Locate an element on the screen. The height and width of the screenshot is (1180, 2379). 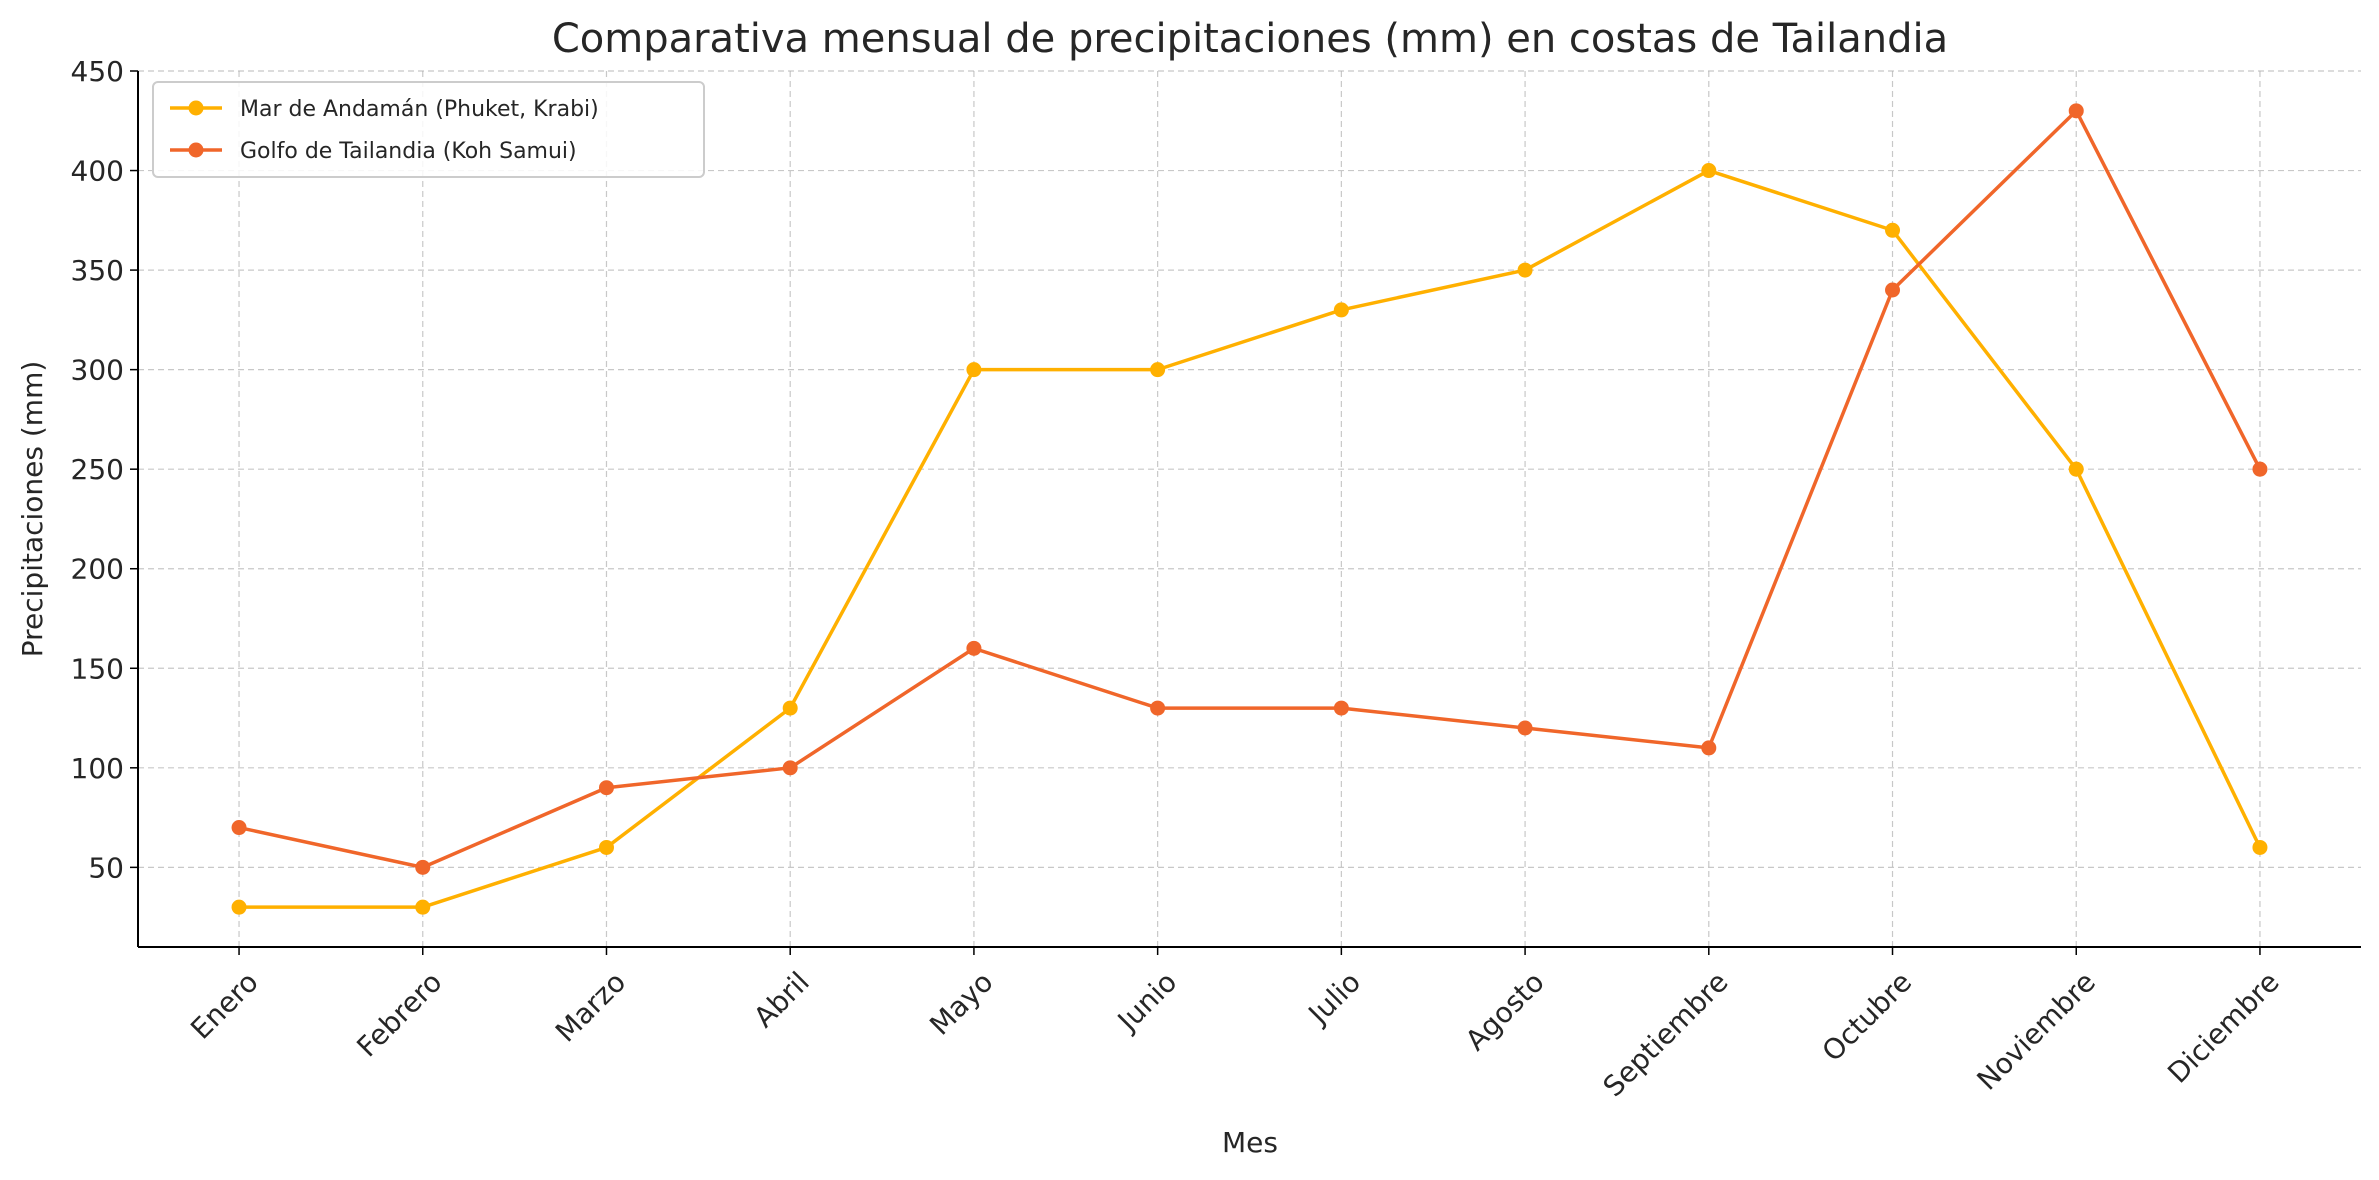
y-tick-label: 50 is located at coordinates (106, 867).